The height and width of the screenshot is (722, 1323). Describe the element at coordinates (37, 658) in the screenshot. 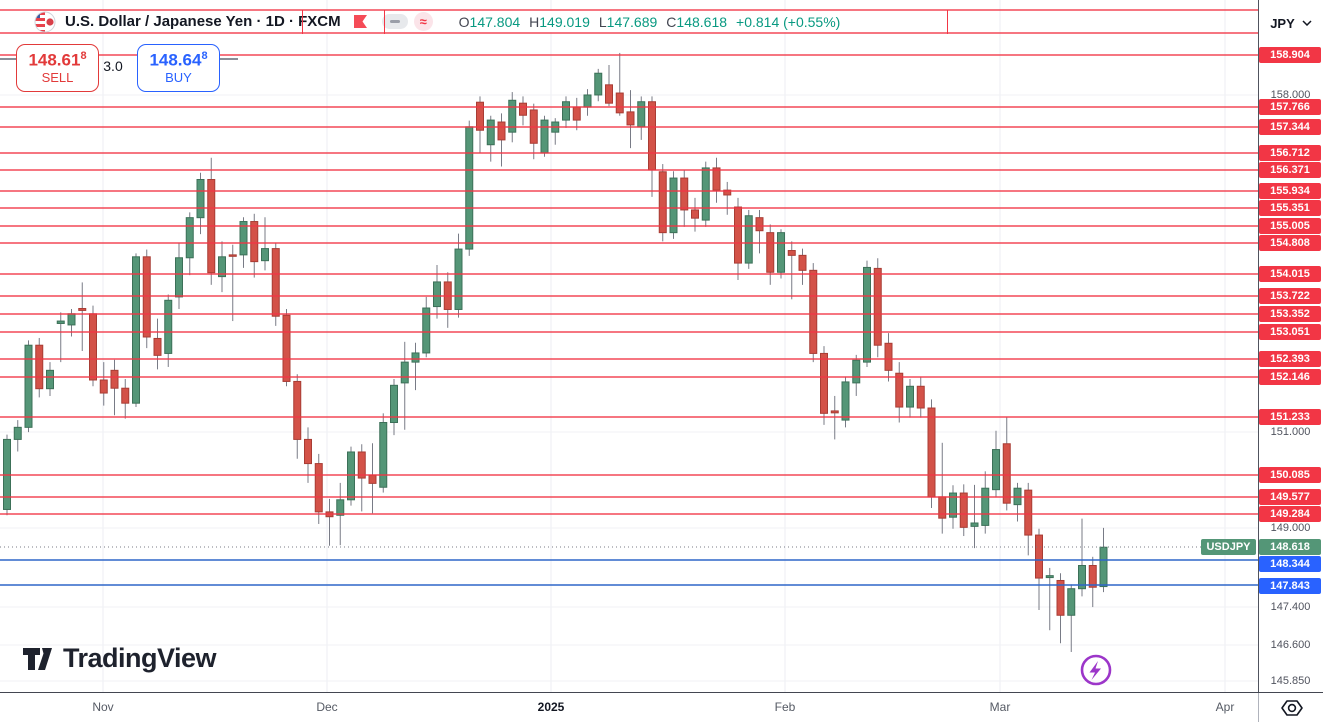

I see `tradingview-glyph-icon` at that location.